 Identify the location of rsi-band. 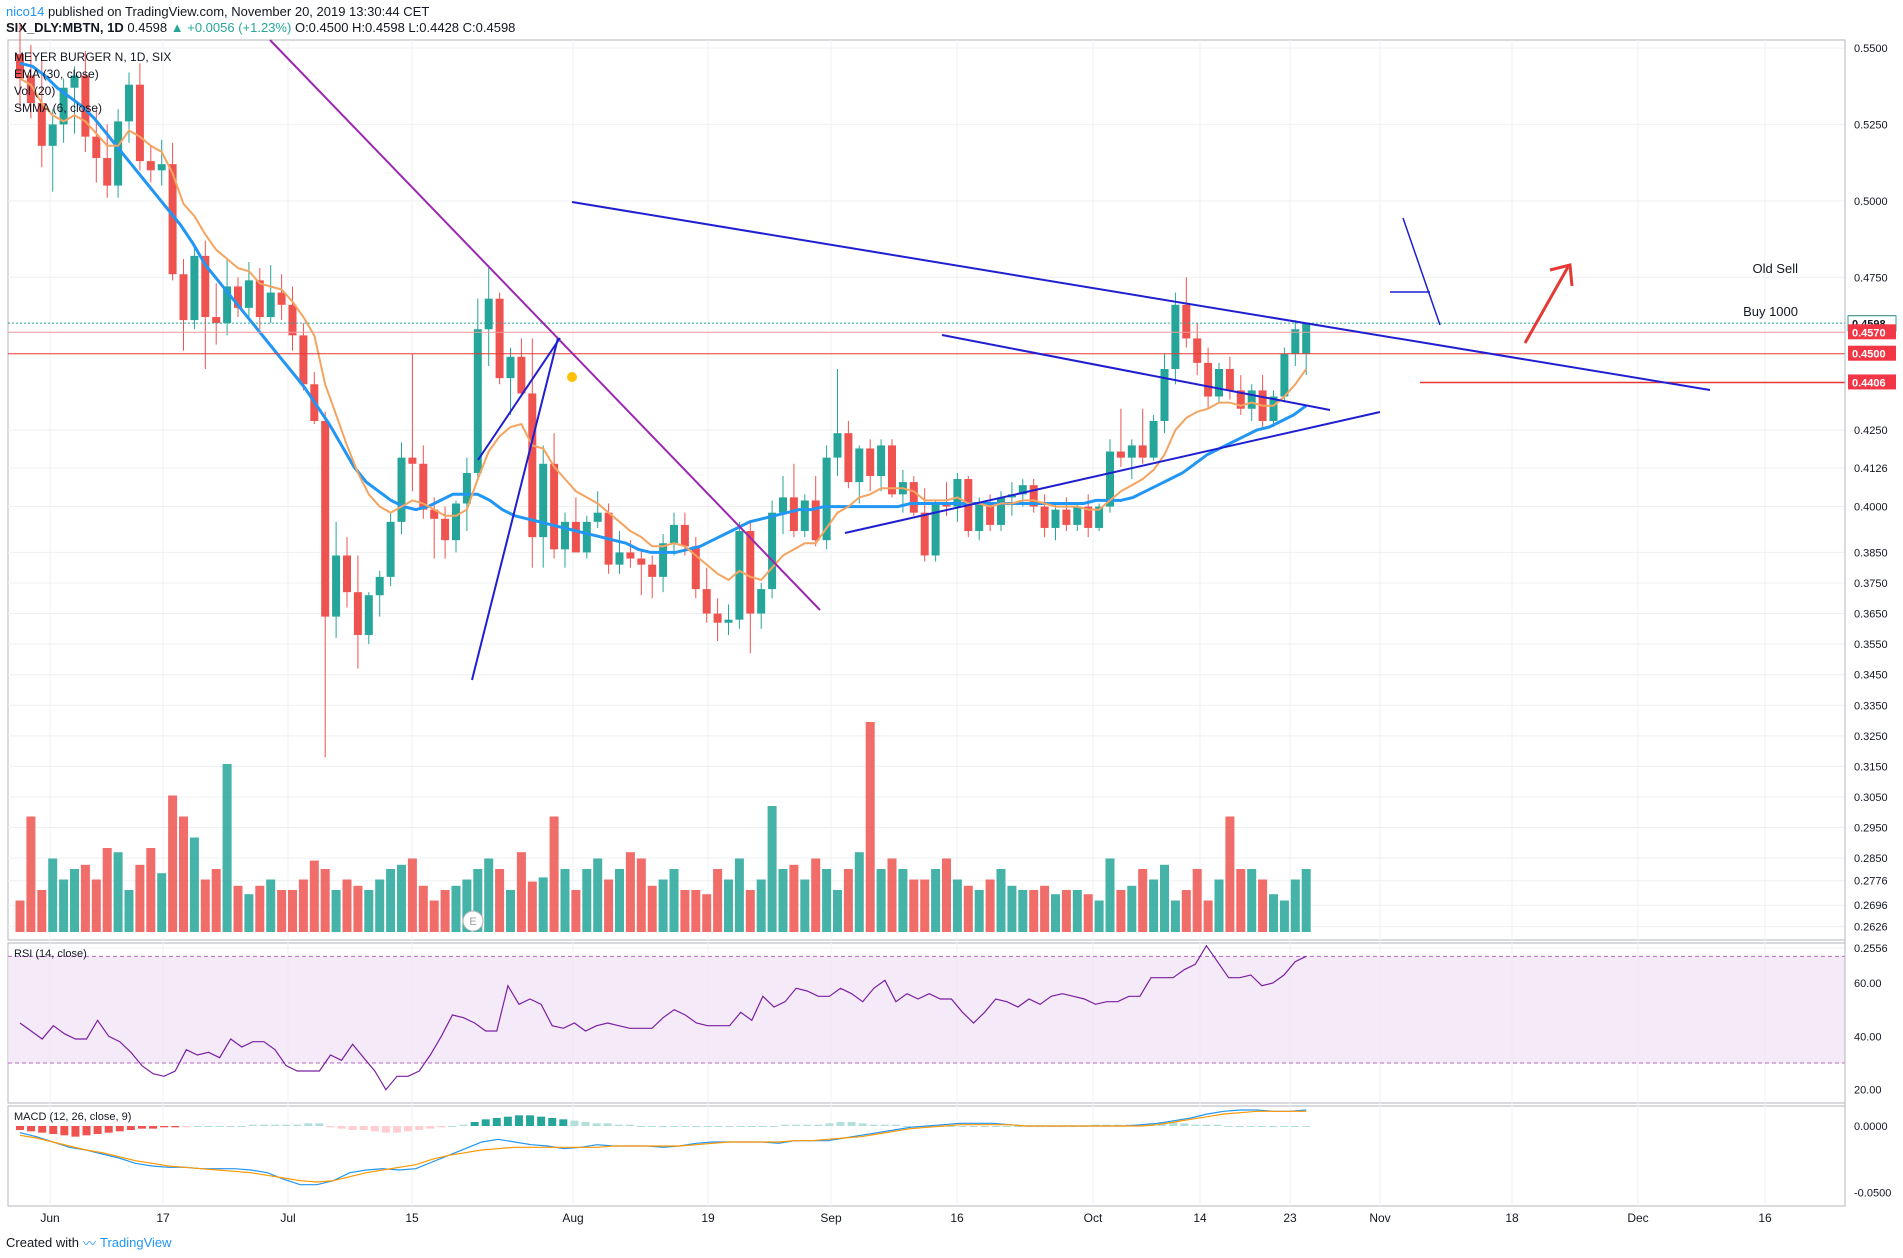
(926, 1009).